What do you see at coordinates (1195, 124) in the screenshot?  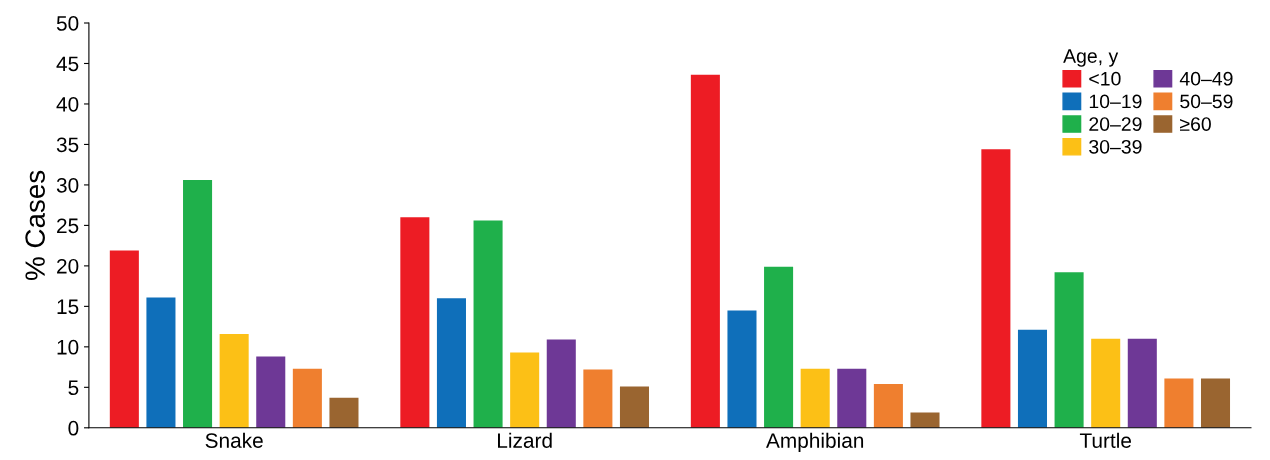 I see `legend-label: ≥60` at bounding box center [1195, 124].